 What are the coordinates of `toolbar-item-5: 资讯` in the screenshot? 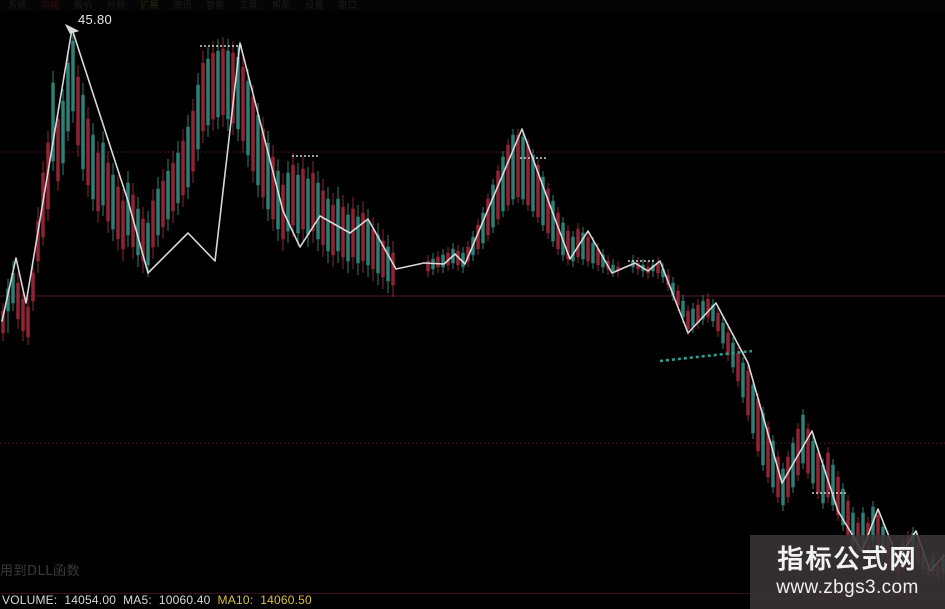 It's located at (183, 5).